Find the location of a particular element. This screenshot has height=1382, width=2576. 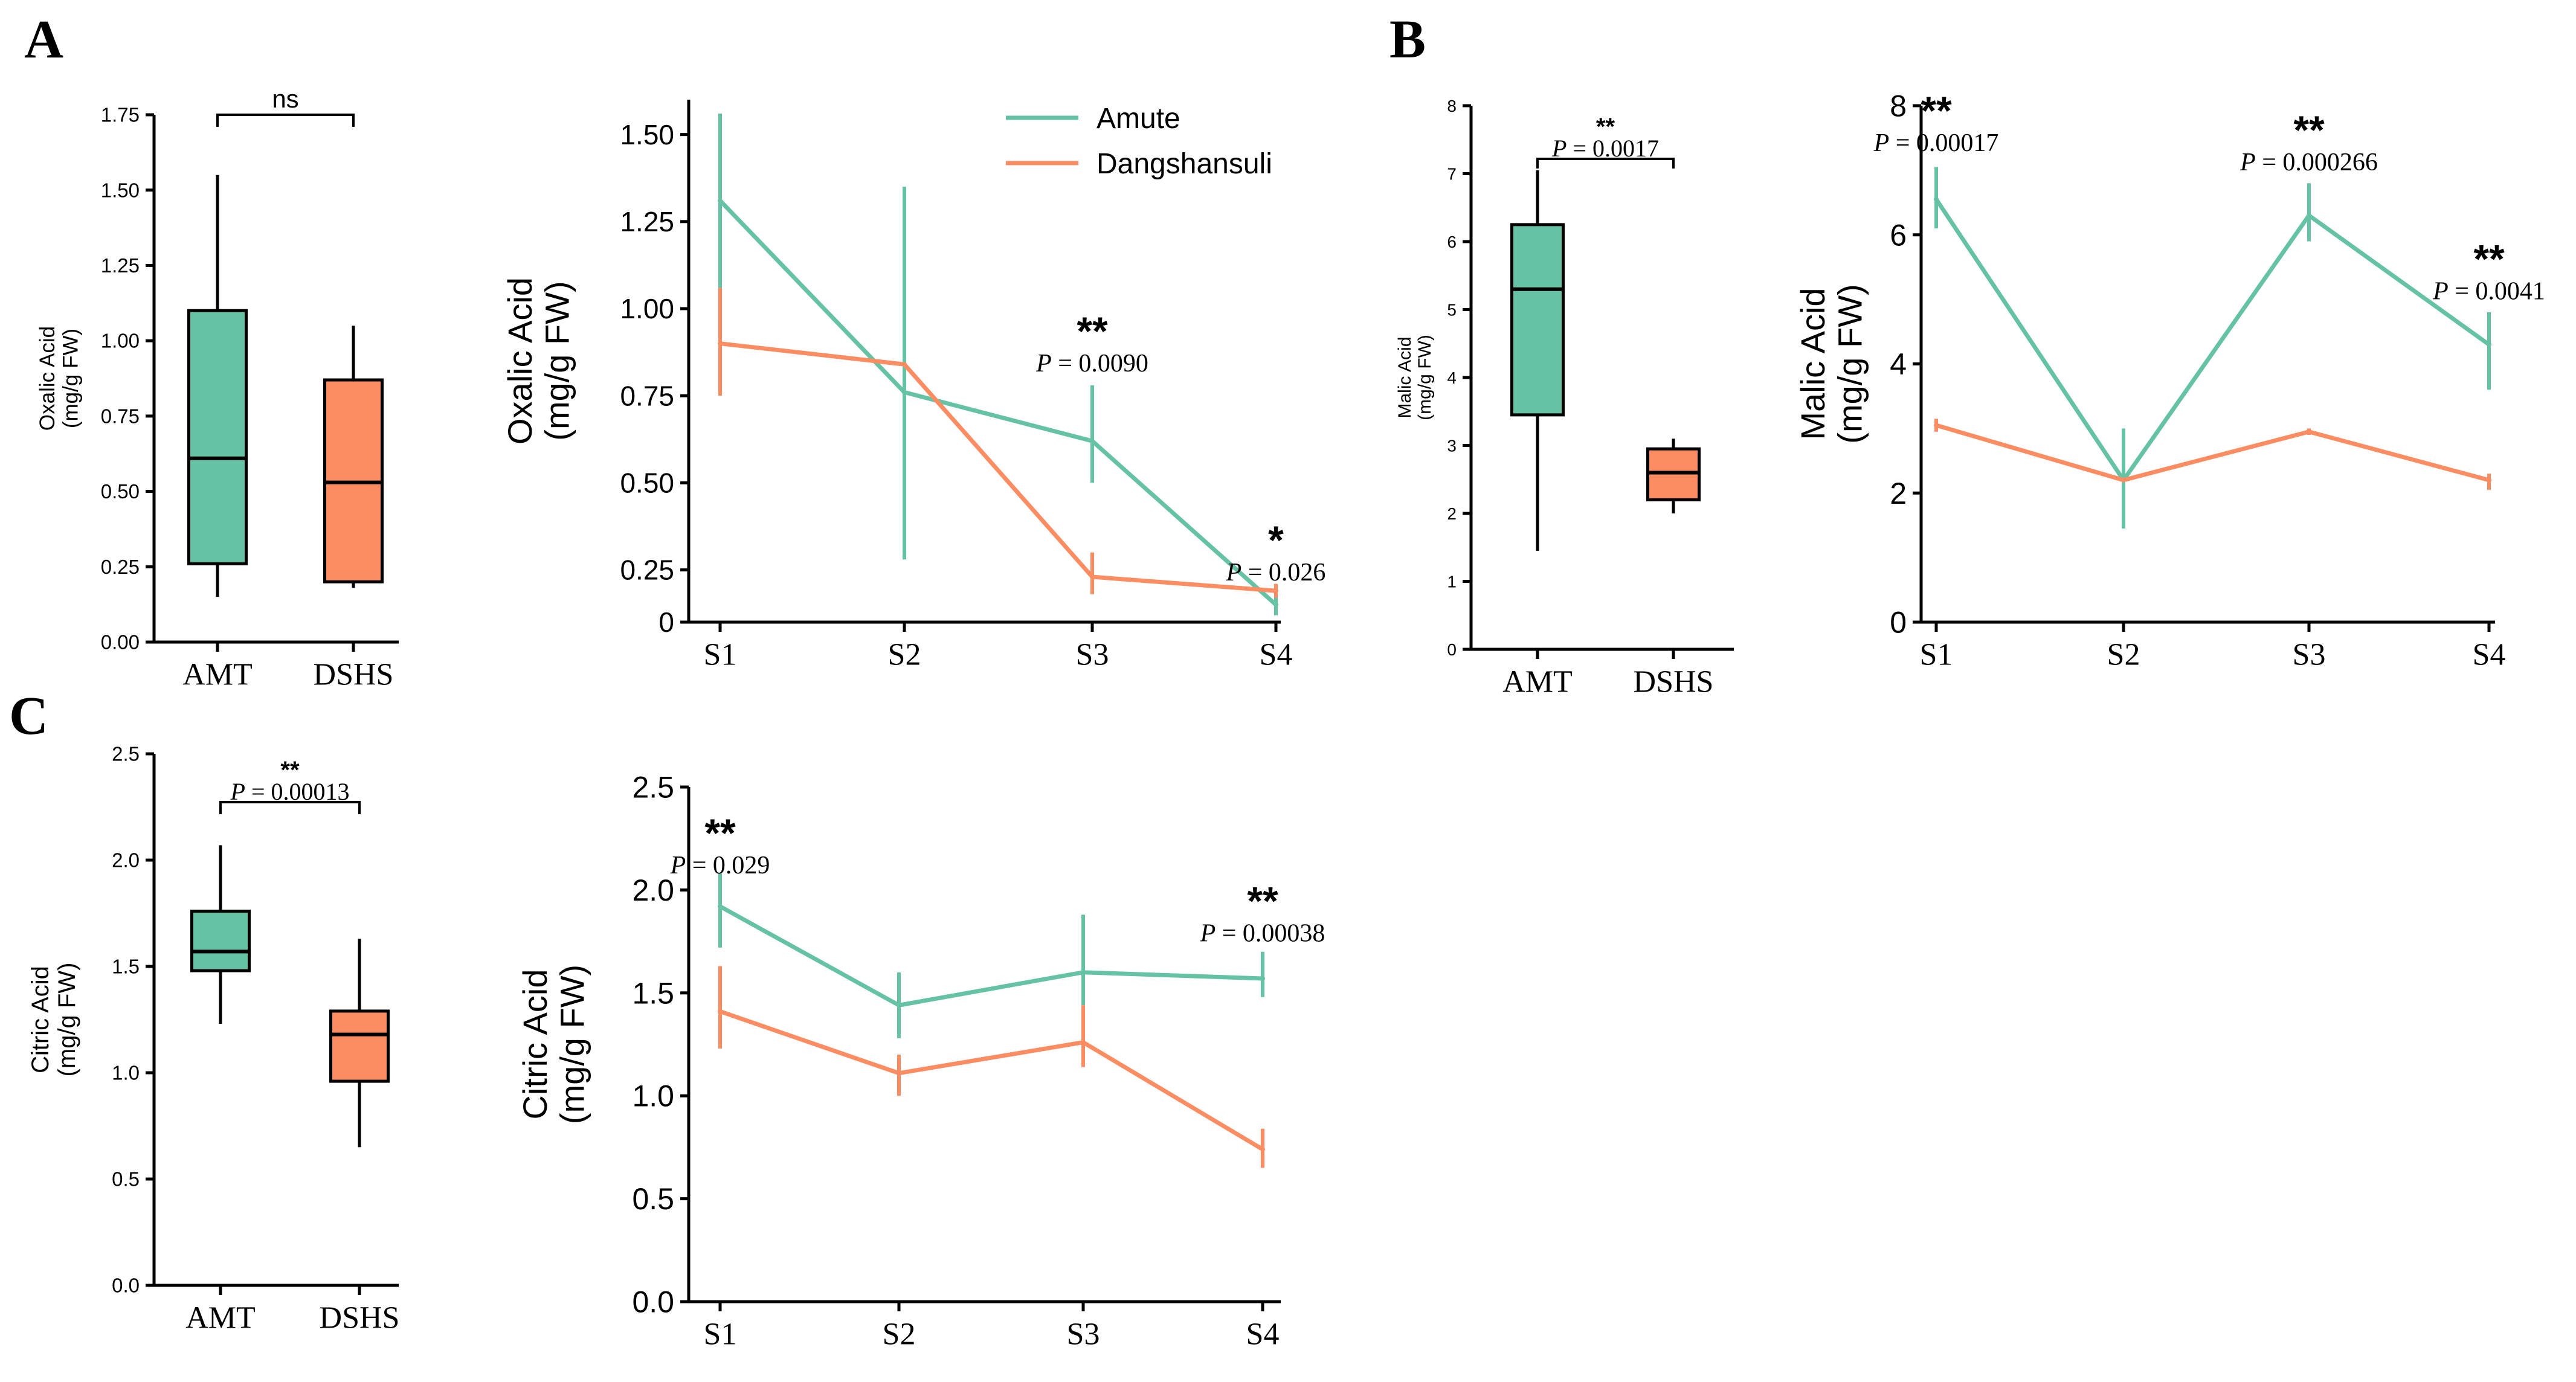

p-value-label: P = 0.029 is located at coordinates (720, 866).